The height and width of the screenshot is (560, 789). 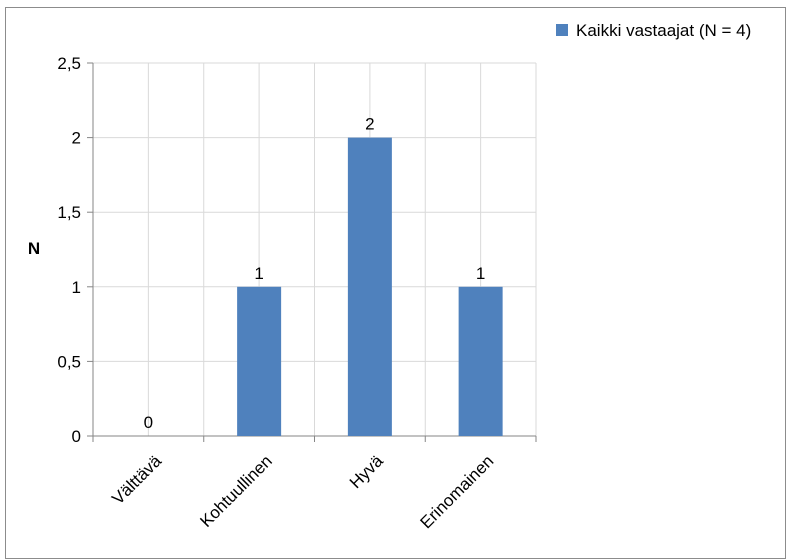 What do you see at coordinates (663, 30) in the screenshot?
I see `legend-label: Kaikki vastaajat (N = 4)` at bounding box center [663, 30].